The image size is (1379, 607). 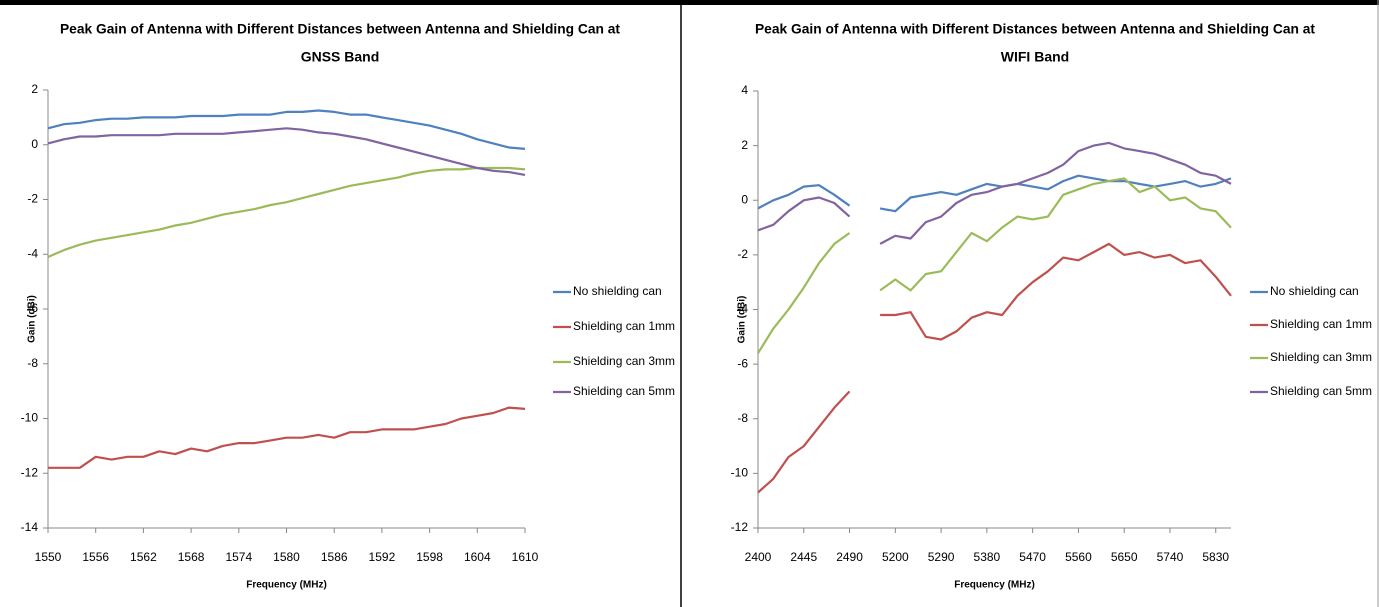 What do you see at coordinates (334, 557) in the screenshot?
I see `x-tick-label: 1586` at bounding box center [334, 557].